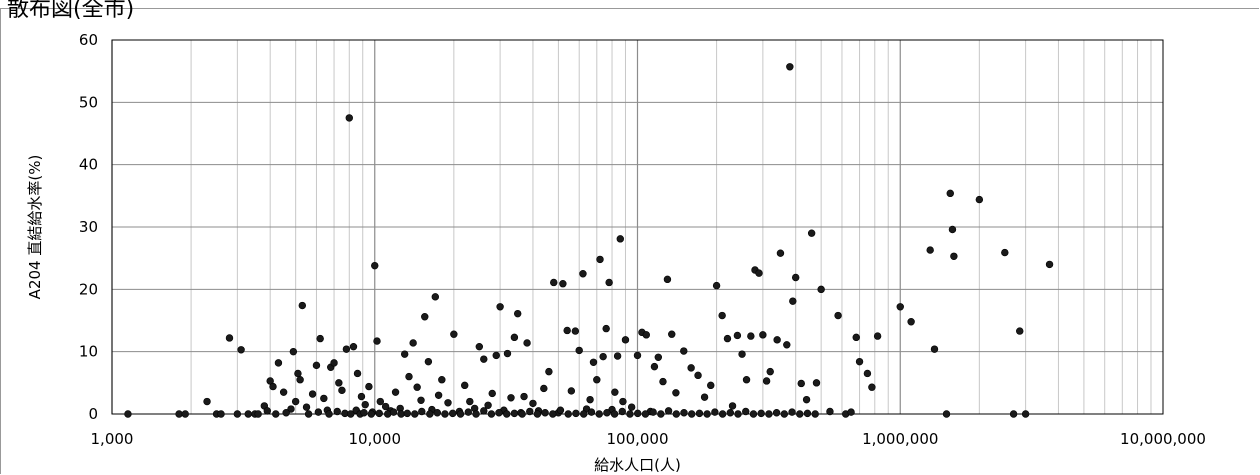 This screenshot has width=1260, height=475. I want to click on y-tick-label: 50, so click(88, 102).